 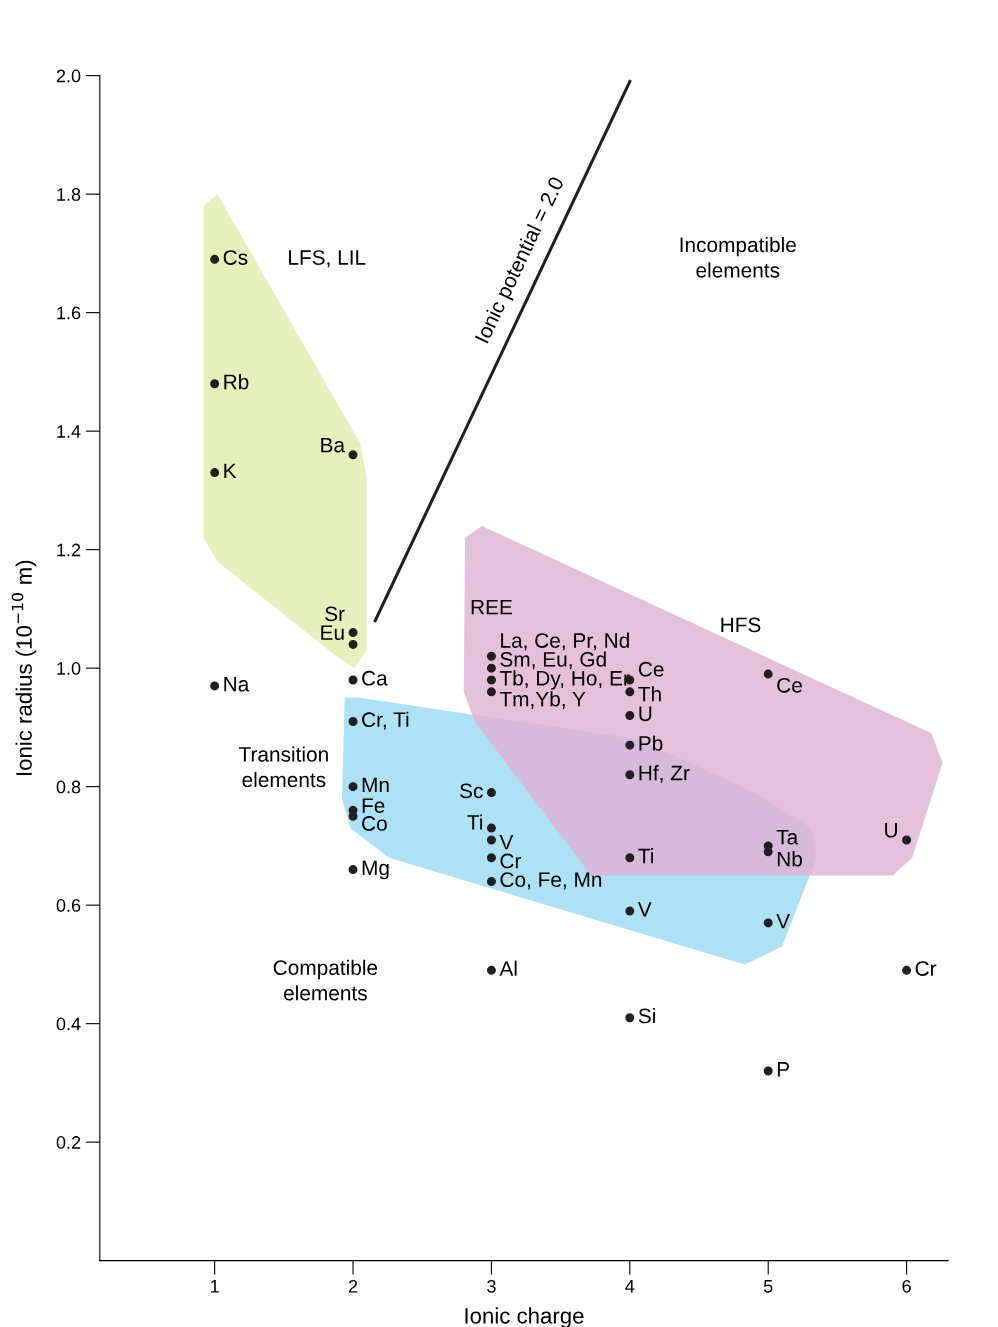 I want to click on y-tick-label: 0.4, so click(x=68, y=1024).